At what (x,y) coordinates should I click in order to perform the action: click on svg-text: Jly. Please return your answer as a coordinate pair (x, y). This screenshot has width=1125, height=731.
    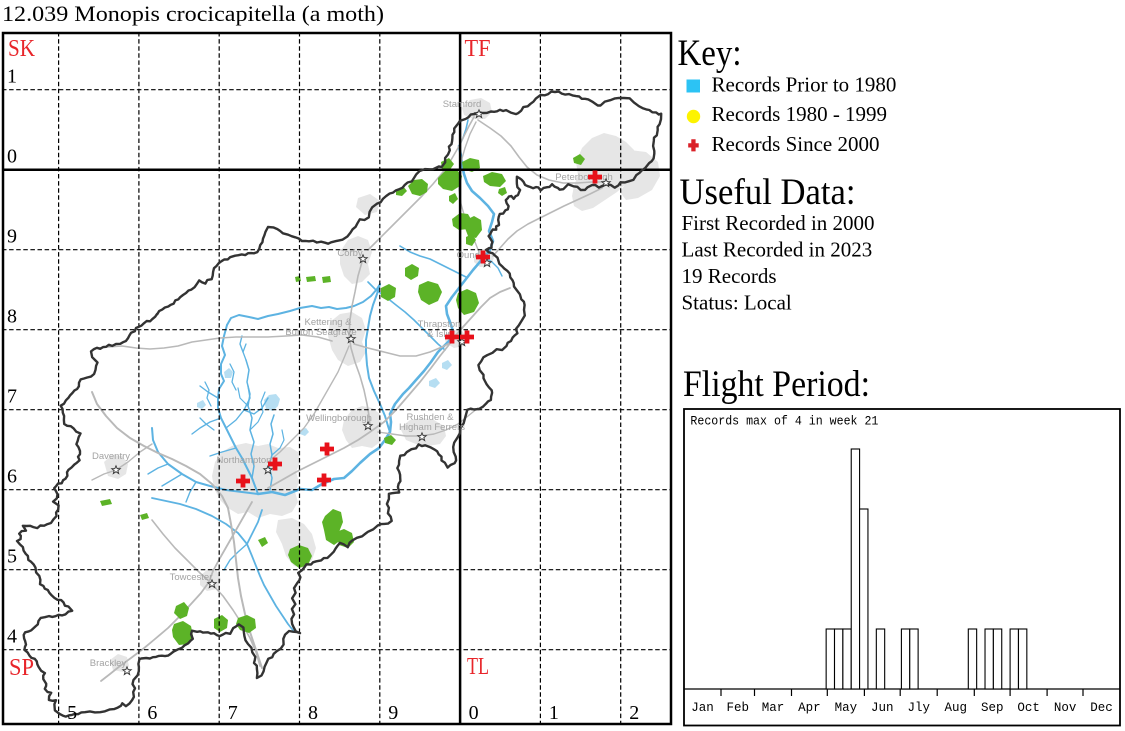
    Looking at the image, I should click on (918, 708).